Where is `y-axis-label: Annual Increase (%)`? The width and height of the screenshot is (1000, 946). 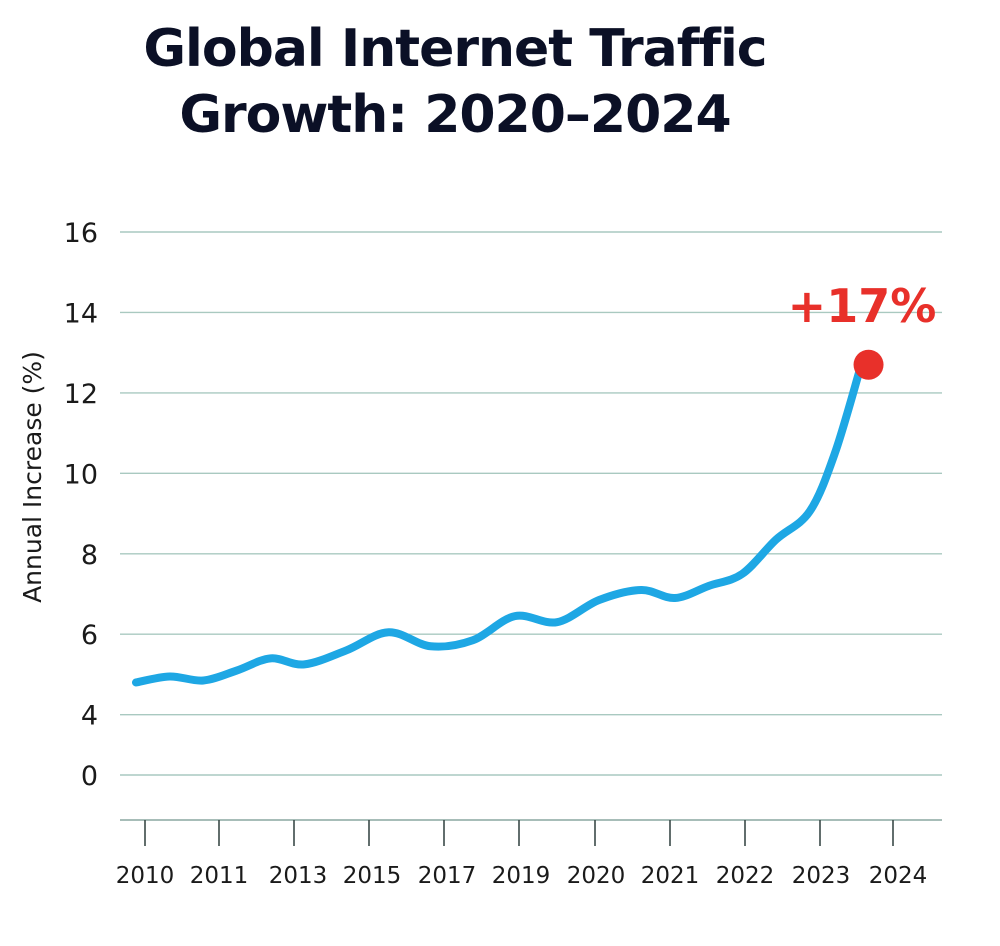
y-axis-label: Annual Increase (%) is located at coordinates (32, 477).